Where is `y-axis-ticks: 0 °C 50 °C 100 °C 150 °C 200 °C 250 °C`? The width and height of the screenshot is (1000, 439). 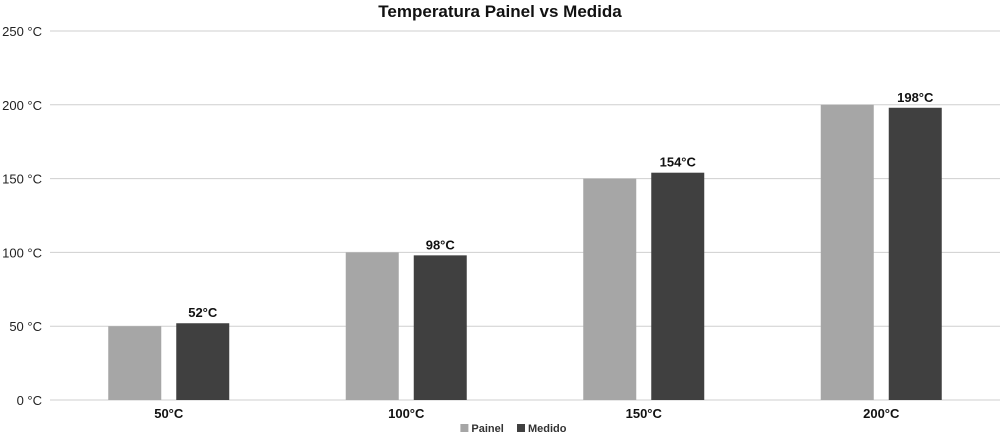
y-axis-ticks: 0 °C 50 °C 100 °C 150 °C 200 °C 250 °C is located at coordinates (22, 216).